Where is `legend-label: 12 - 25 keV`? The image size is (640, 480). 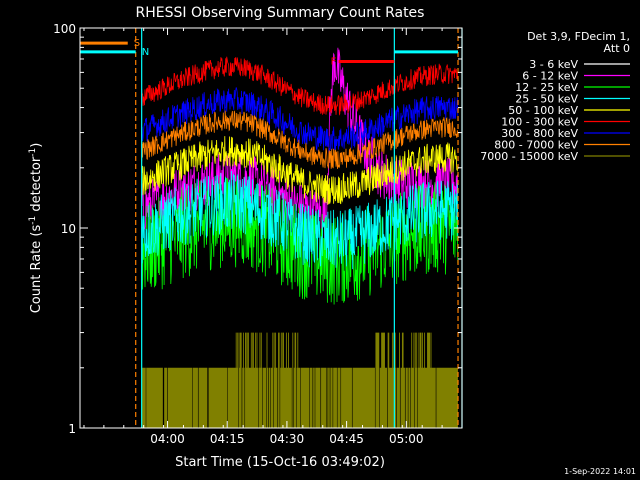 legend-label: 12 - 25 keV is located at coordinates (546, 87).